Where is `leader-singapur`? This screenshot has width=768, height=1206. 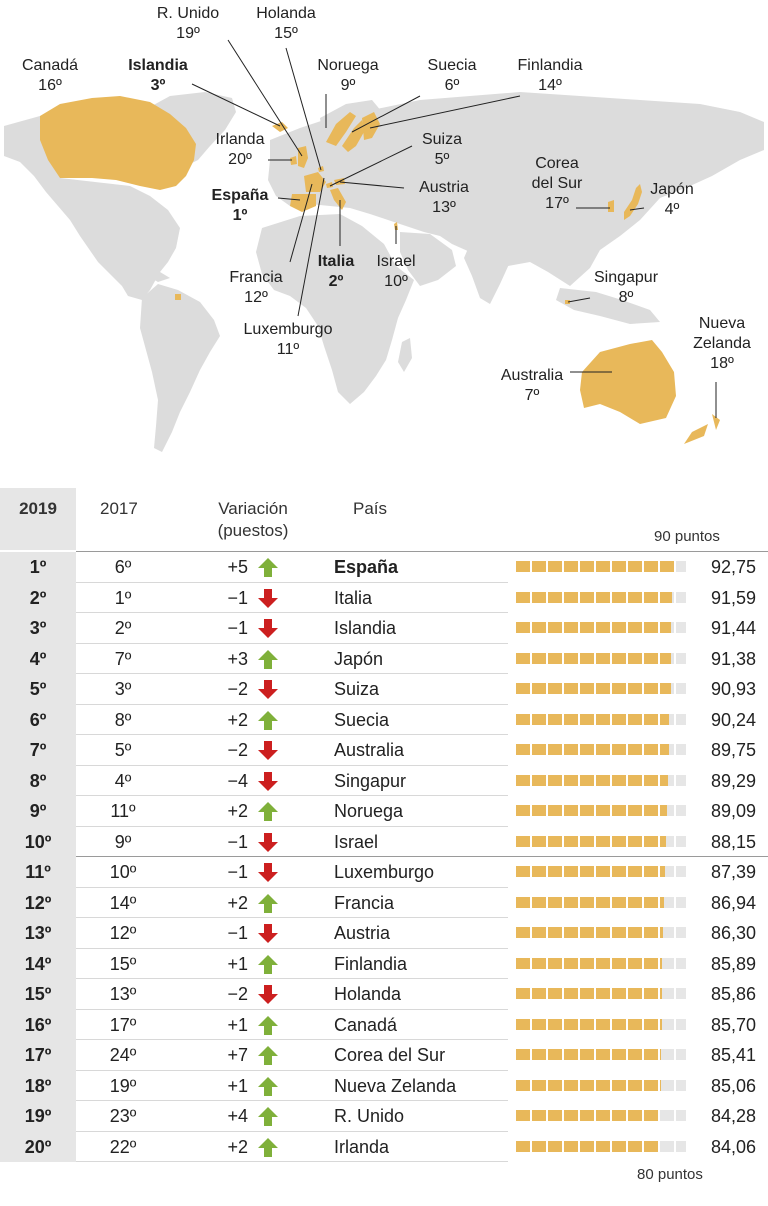 leader-singapur is located at coordinates (579, 300).